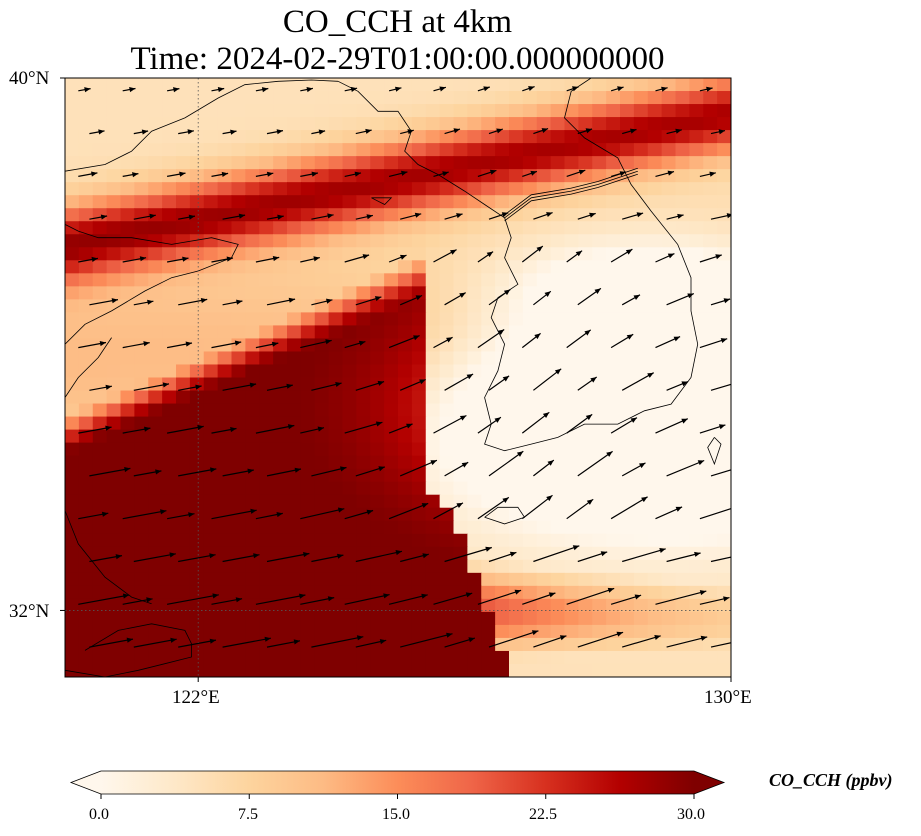  Describe the element at coordinates (543, 814) in the screenshot. I see `colorbar-tick-3: 22.5` at that location.